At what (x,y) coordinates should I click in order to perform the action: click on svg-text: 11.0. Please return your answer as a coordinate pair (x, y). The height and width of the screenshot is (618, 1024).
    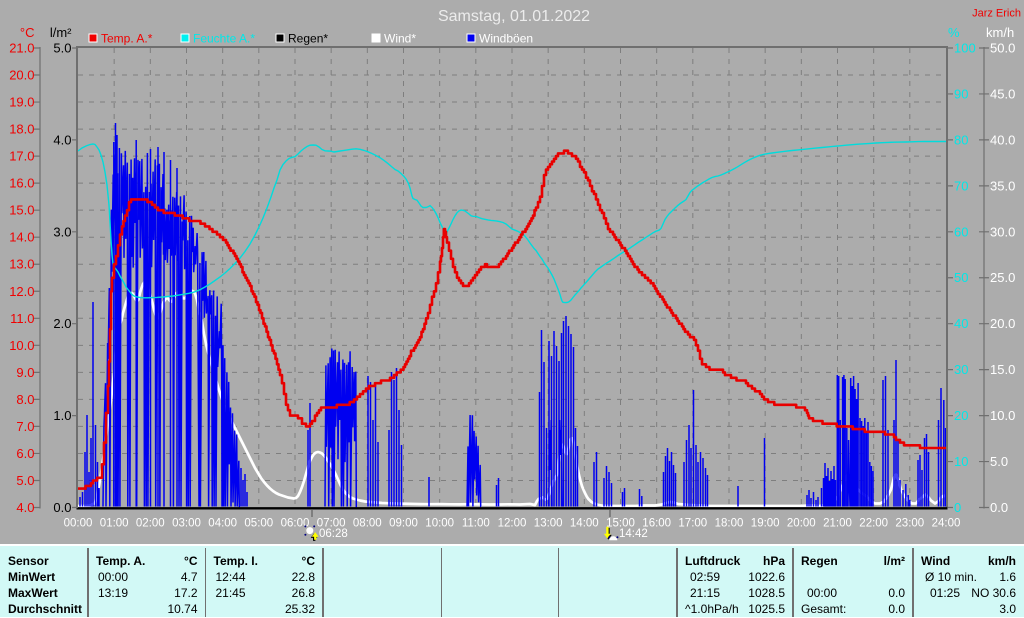
    Looking at the image, I should click on (22, 318).